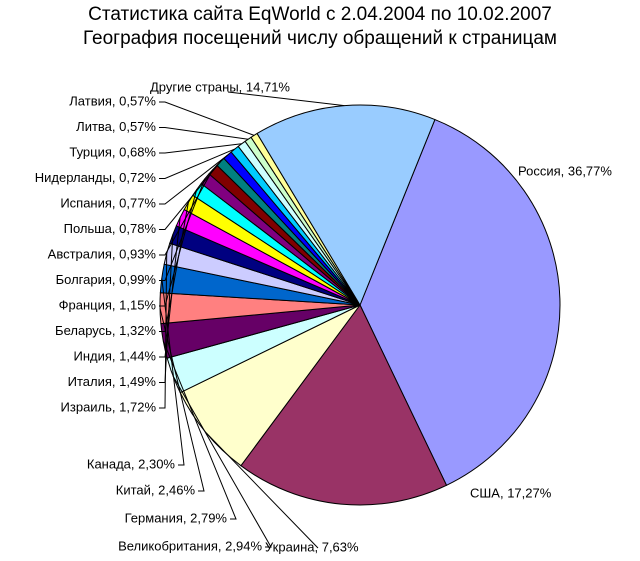 Image resolution: width=640 pixels, height=561 pixels. Describe the element at coordinates (565, 170) in the screenshot. I see `slice-label-0: Россия, 36,77%` at that location.